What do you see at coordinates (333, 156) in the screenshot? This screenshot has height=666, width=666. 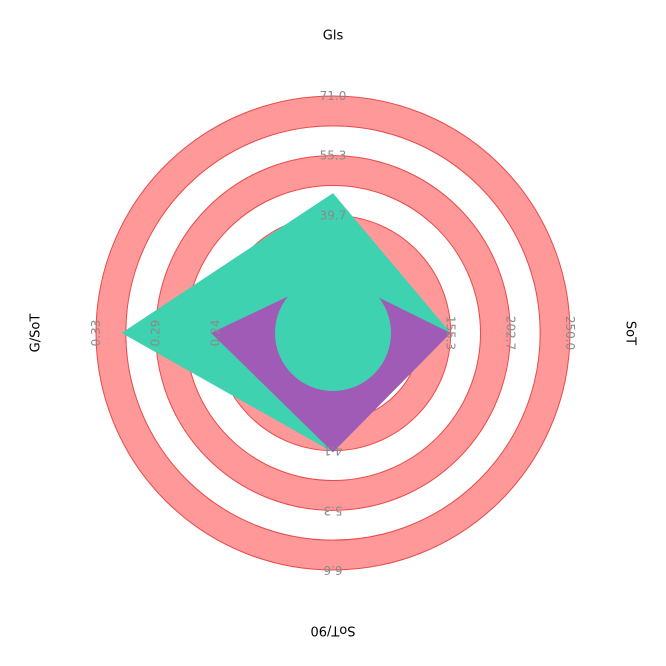 I see `tick-label: 55.3` at bounding box center [333, 156].